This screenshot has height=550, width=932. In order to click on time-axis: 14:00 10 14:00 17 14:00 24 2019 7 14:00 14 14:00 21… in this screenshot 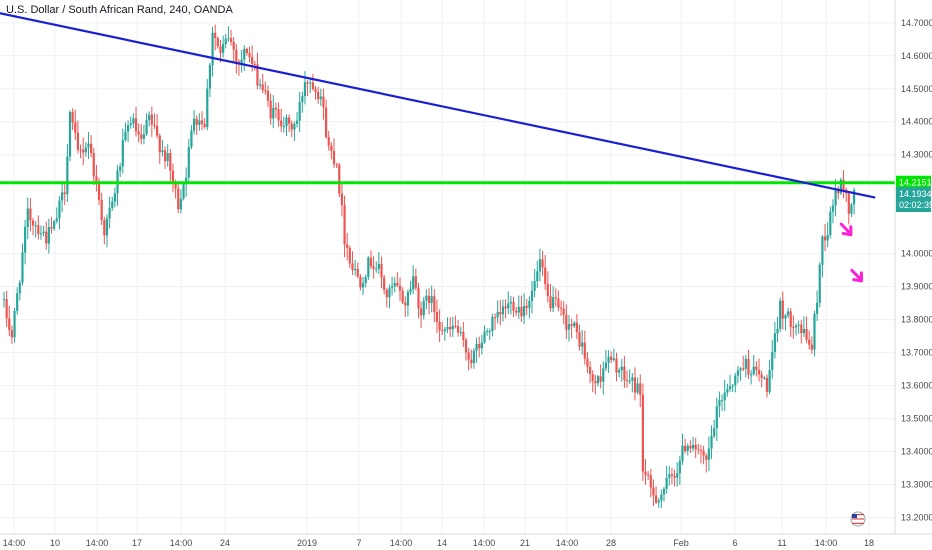, I will do `click(466, 540)`.